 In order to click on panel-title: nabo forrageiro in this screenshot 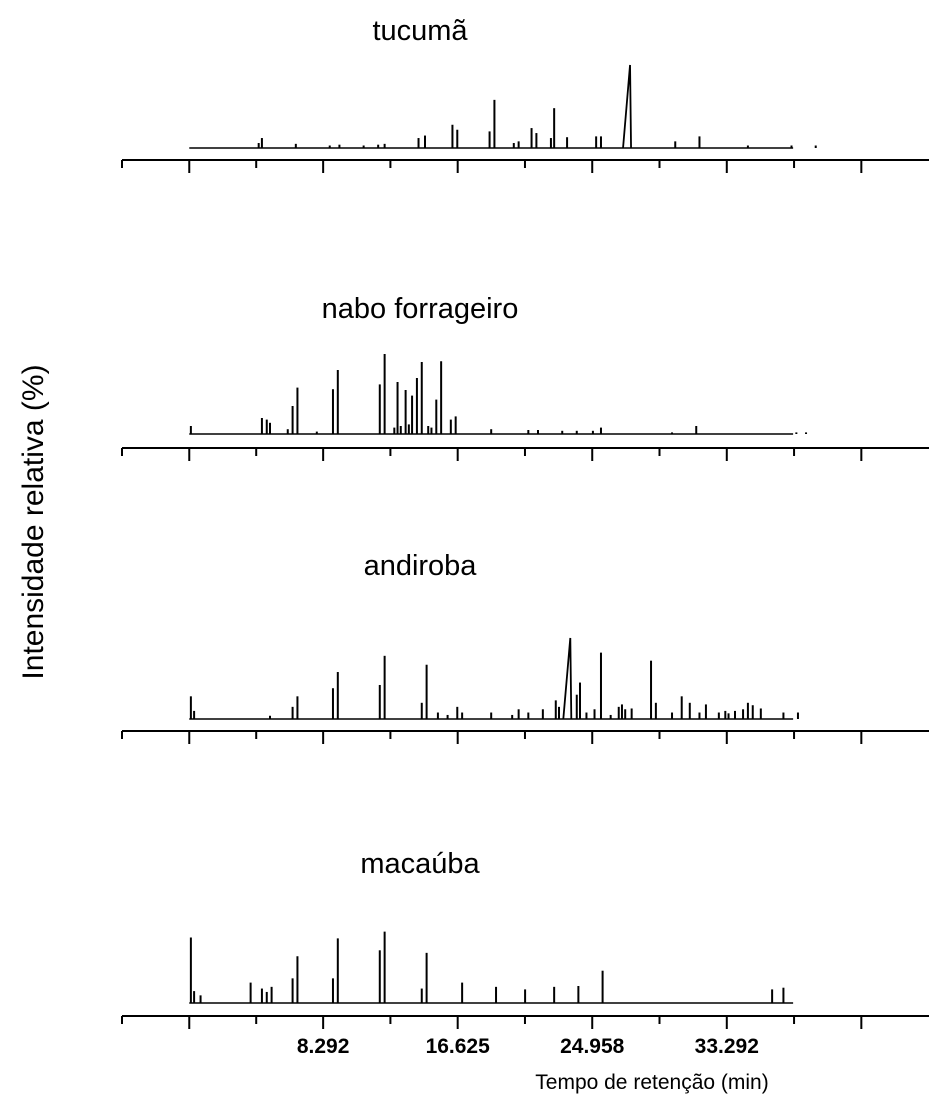, I will do `click(420, 309)`.